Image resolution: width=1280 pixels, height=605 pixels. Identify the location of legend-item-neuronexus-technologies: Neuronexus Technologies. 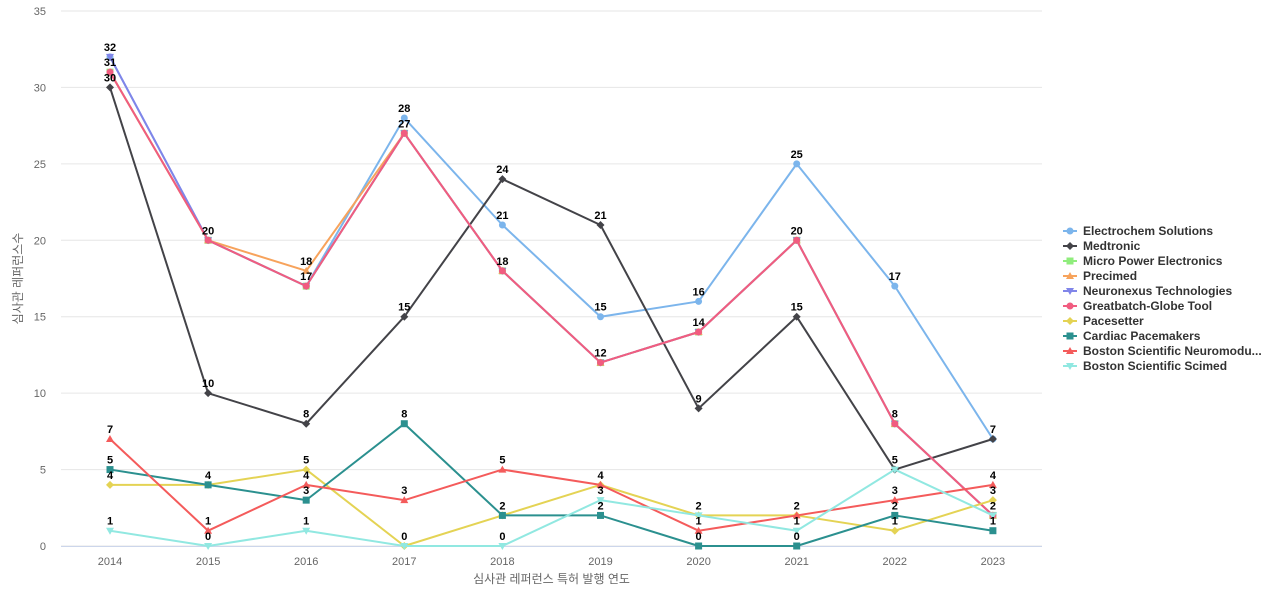
(1147, 291).